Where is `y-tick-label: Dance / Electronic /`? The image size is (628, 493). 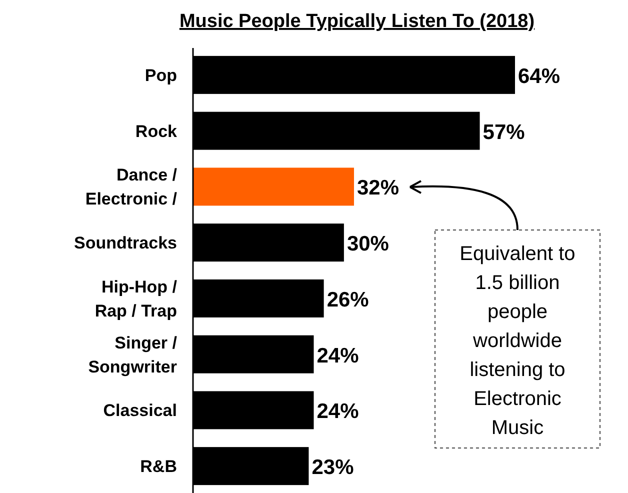
y-tick-label: Dance / Electronic / is located at coordinates (131, 187).